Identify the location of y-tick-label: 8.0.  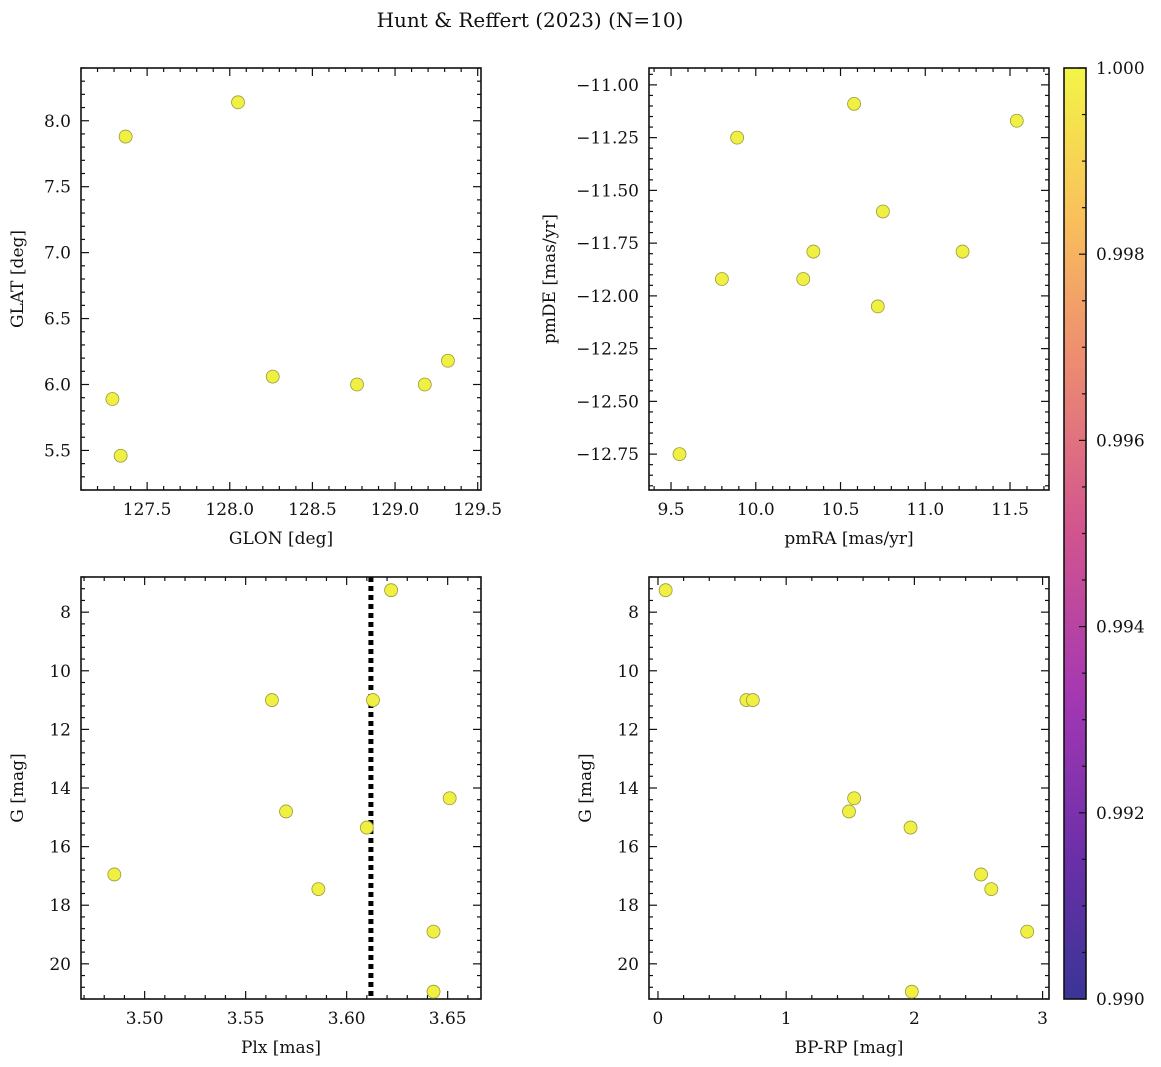
(57, 122).